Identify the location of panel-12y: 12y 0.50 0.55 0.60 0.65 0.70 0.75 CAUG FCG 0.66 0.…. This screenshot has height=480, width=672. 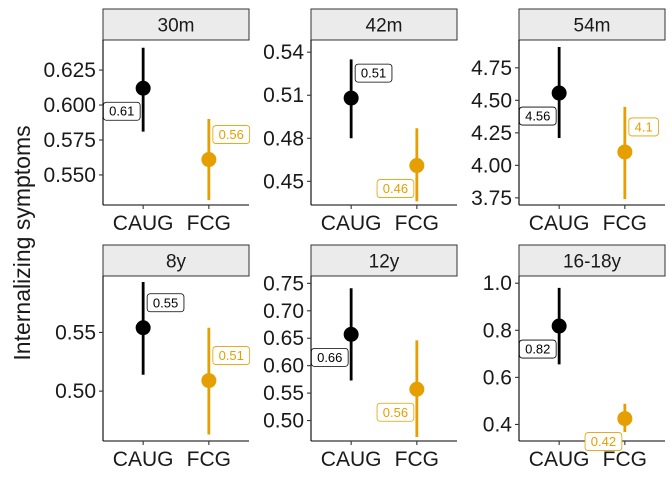
(360, 357).